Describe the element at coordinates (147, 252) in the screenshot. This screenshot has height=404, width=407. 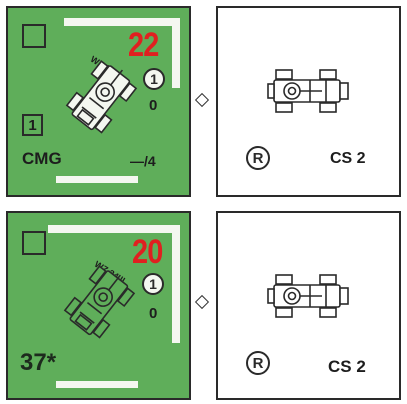
I see `firepower-value: 20` at that location.